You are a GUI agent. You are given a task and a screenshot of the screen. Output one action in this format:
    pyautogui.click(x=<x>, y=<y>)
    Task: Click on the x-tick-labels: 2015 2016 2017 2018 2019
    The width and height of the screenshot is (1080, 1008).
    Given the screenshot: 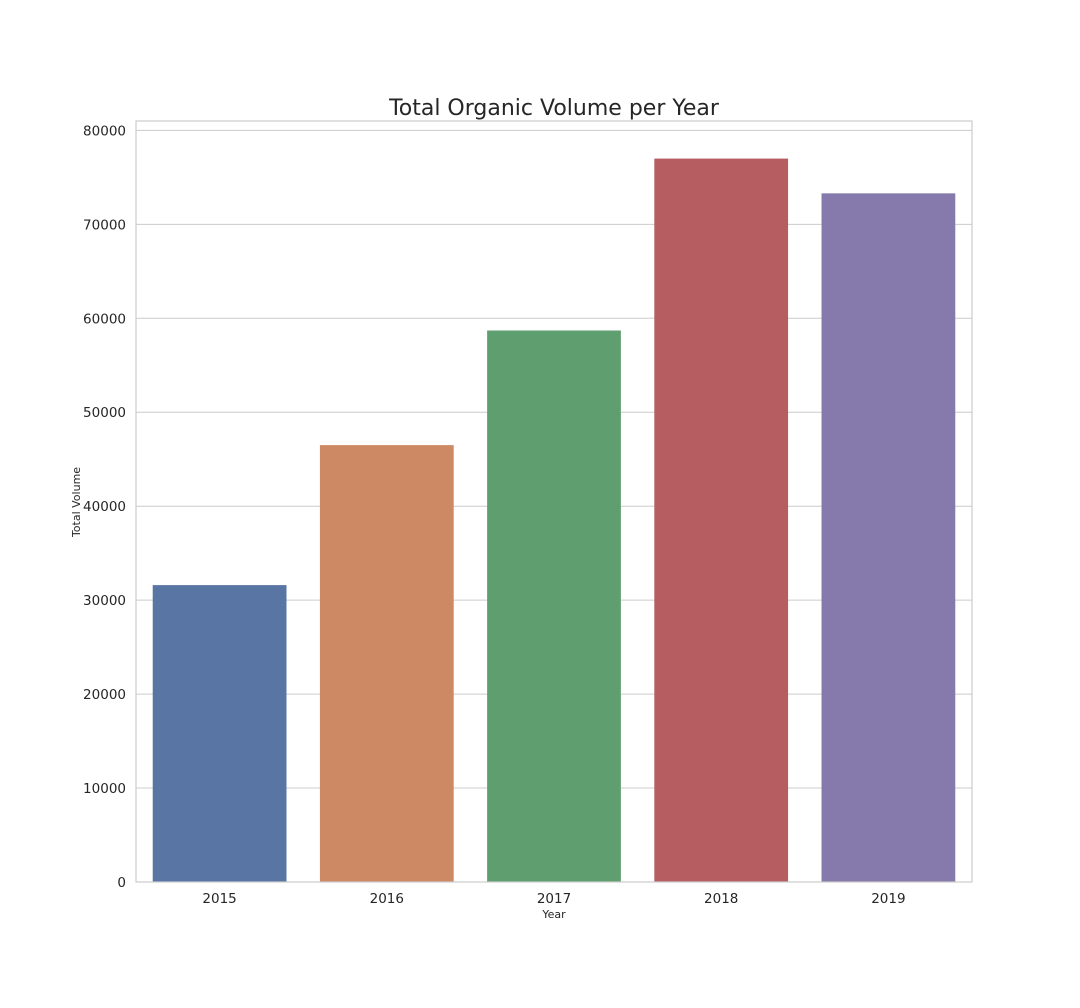 What is the action you would take?
    pyautogui.click(x=553, y=899)
    